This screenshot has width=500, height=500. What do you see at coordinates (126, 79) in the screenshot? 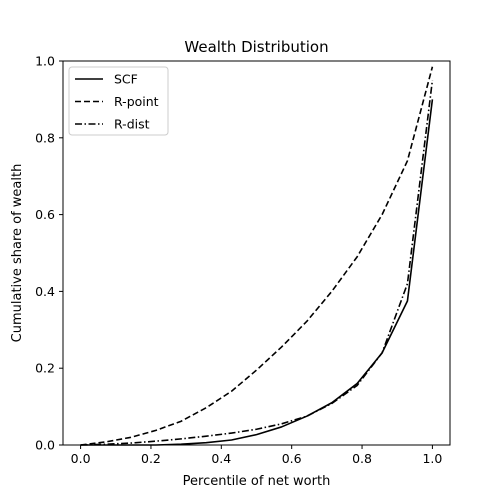
I see `legend-label-scf: SCF` at bounding box center [126, 79].